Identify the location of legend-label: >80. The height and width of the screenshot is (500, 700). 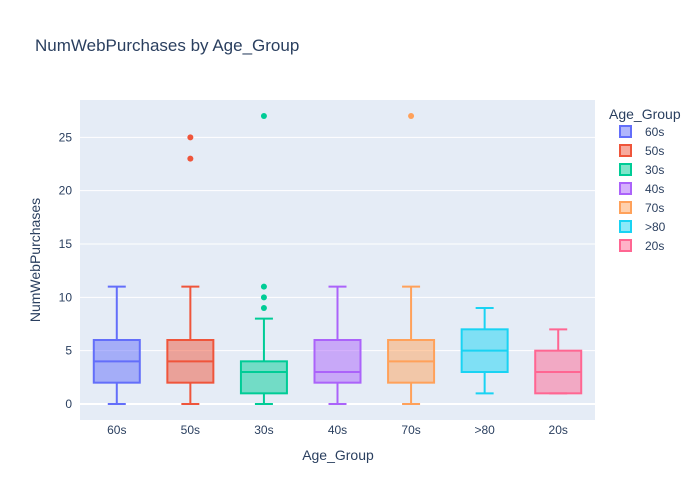
(655, 227).